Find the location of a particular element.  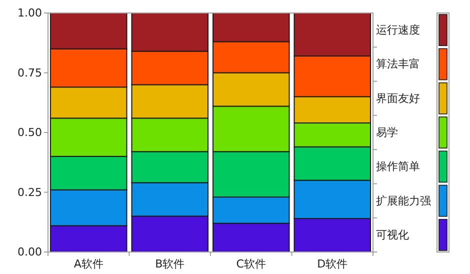

series-label: 扩展能力强 is located at coordinates (403, 201).